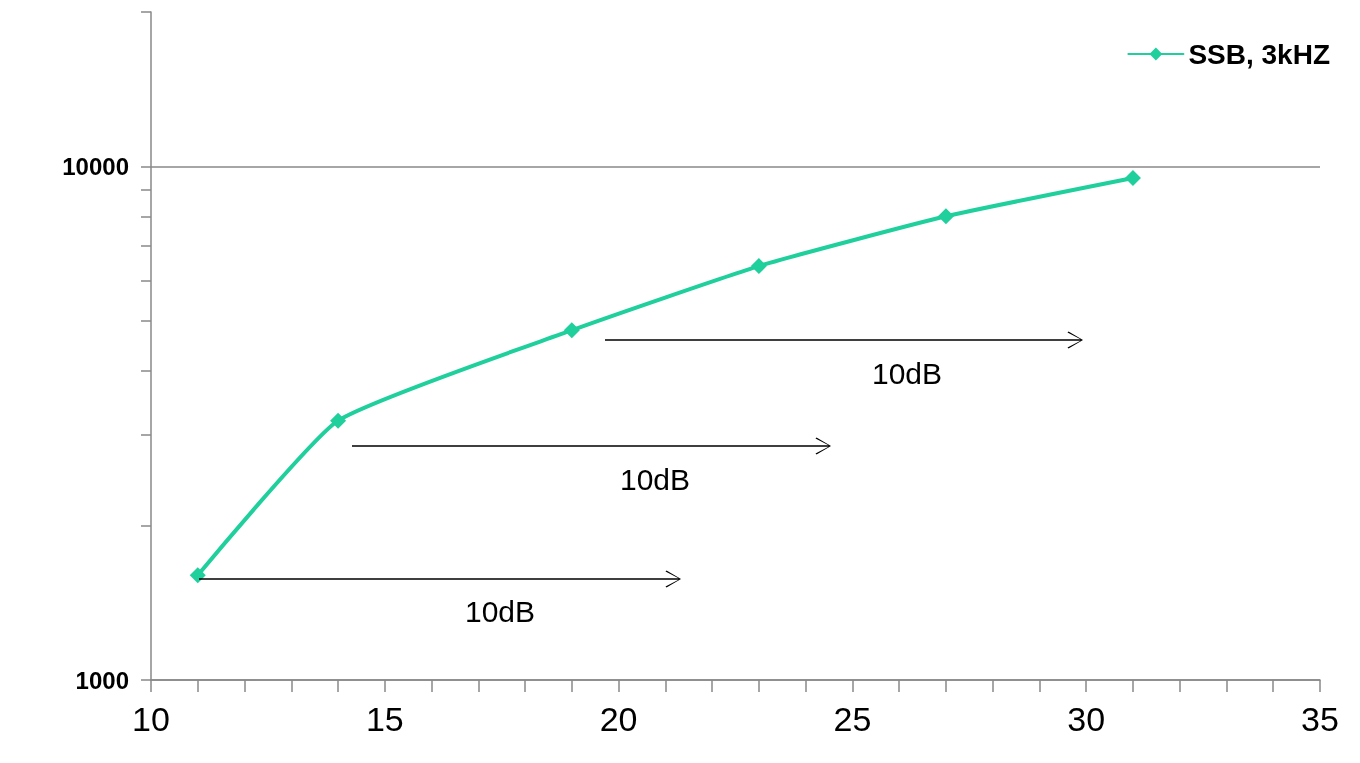  I want to click on y-tick-label: 10000, so click(95, 167).